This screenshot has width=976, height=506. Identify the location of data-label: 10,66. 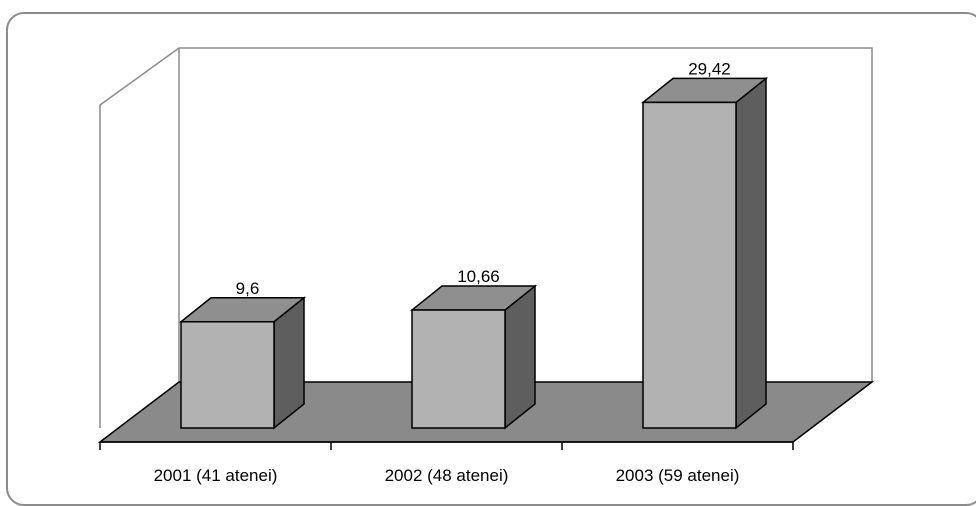
(478, 276).